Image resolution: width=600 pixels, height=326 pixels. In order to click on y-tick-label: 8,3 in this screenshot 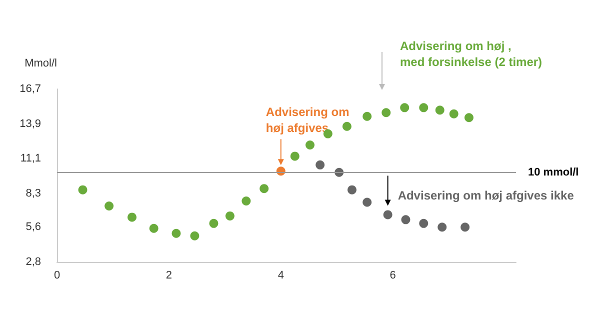, I will do `click(33, 194)`.